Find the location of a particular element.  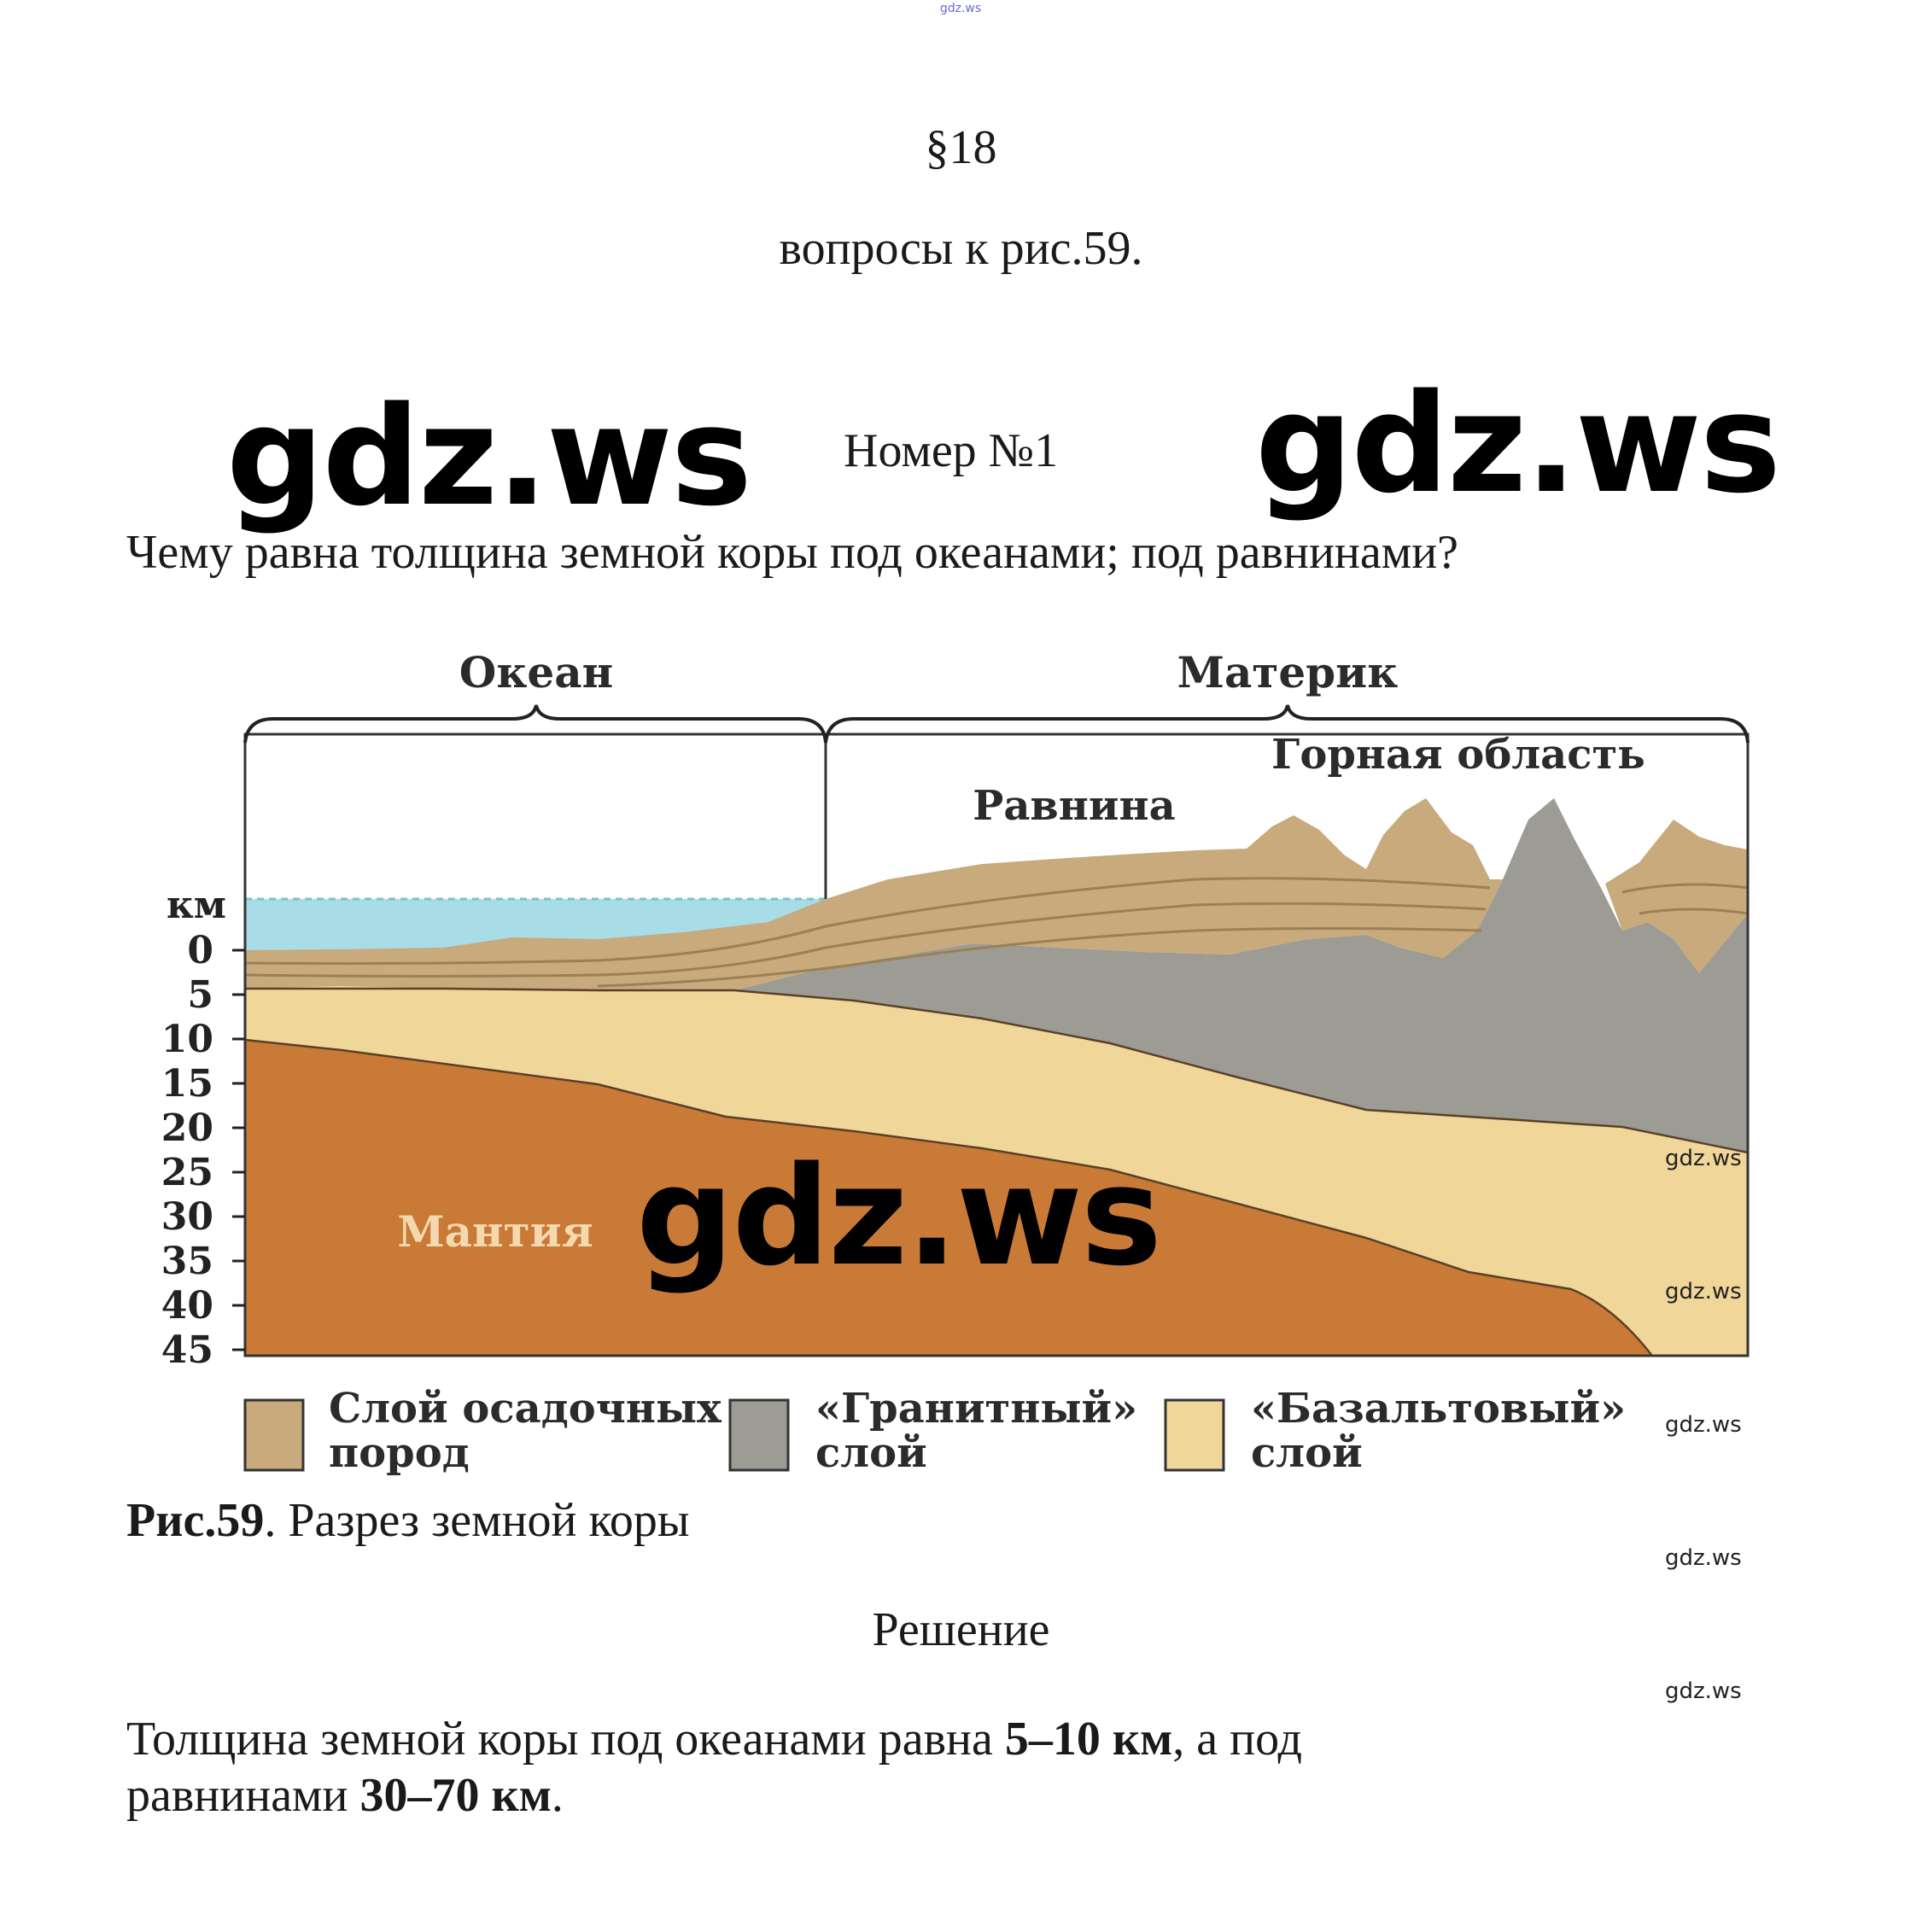

sediment-layer is located at coordinates (874, 894).